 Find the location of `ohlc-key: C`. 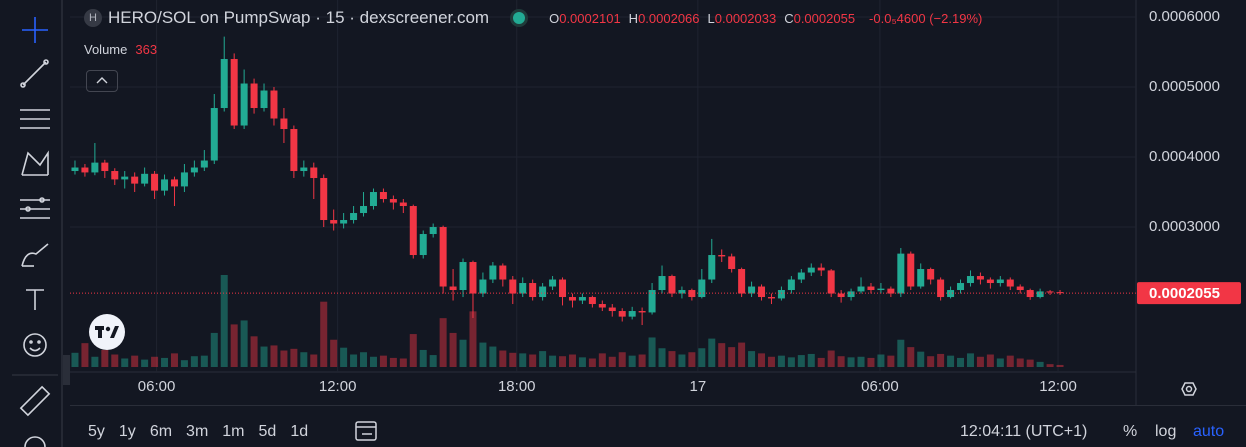

ohlc-key: C is located at coordinates (789, 18).